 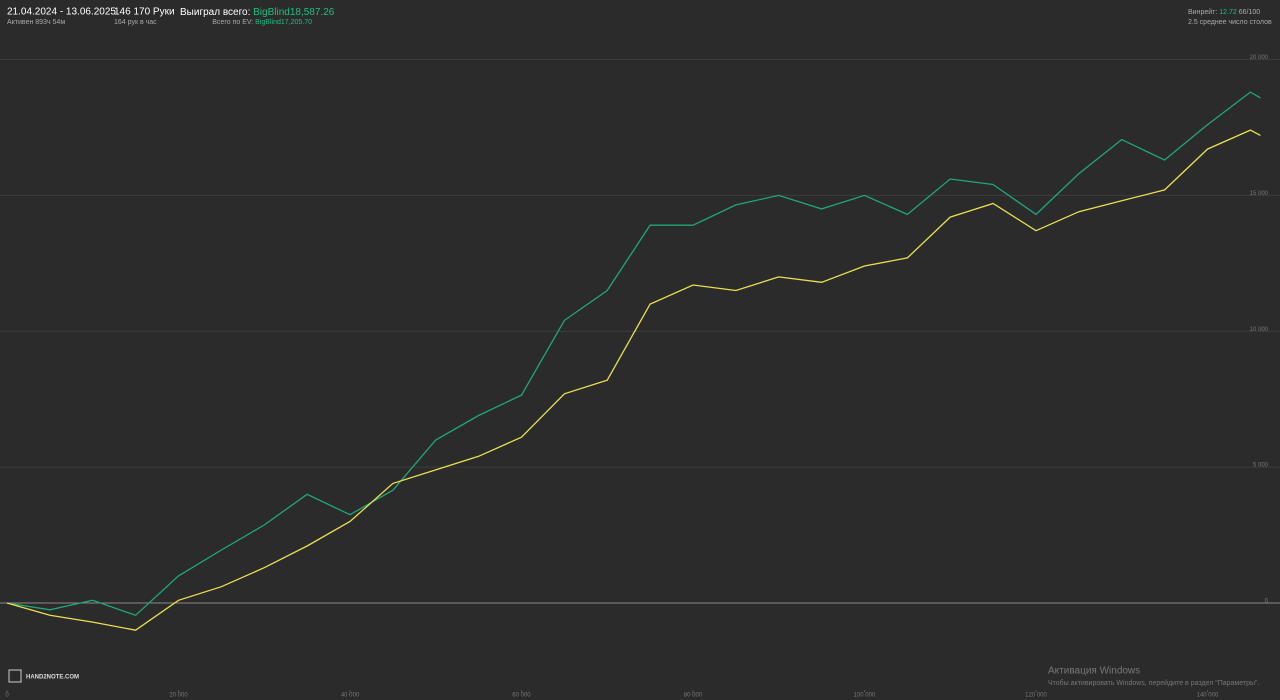 What do you see at coordinates (215, 12) in the screenshot?
I see `won-label: Выиграл всего:` at bounding box center [215, 12].